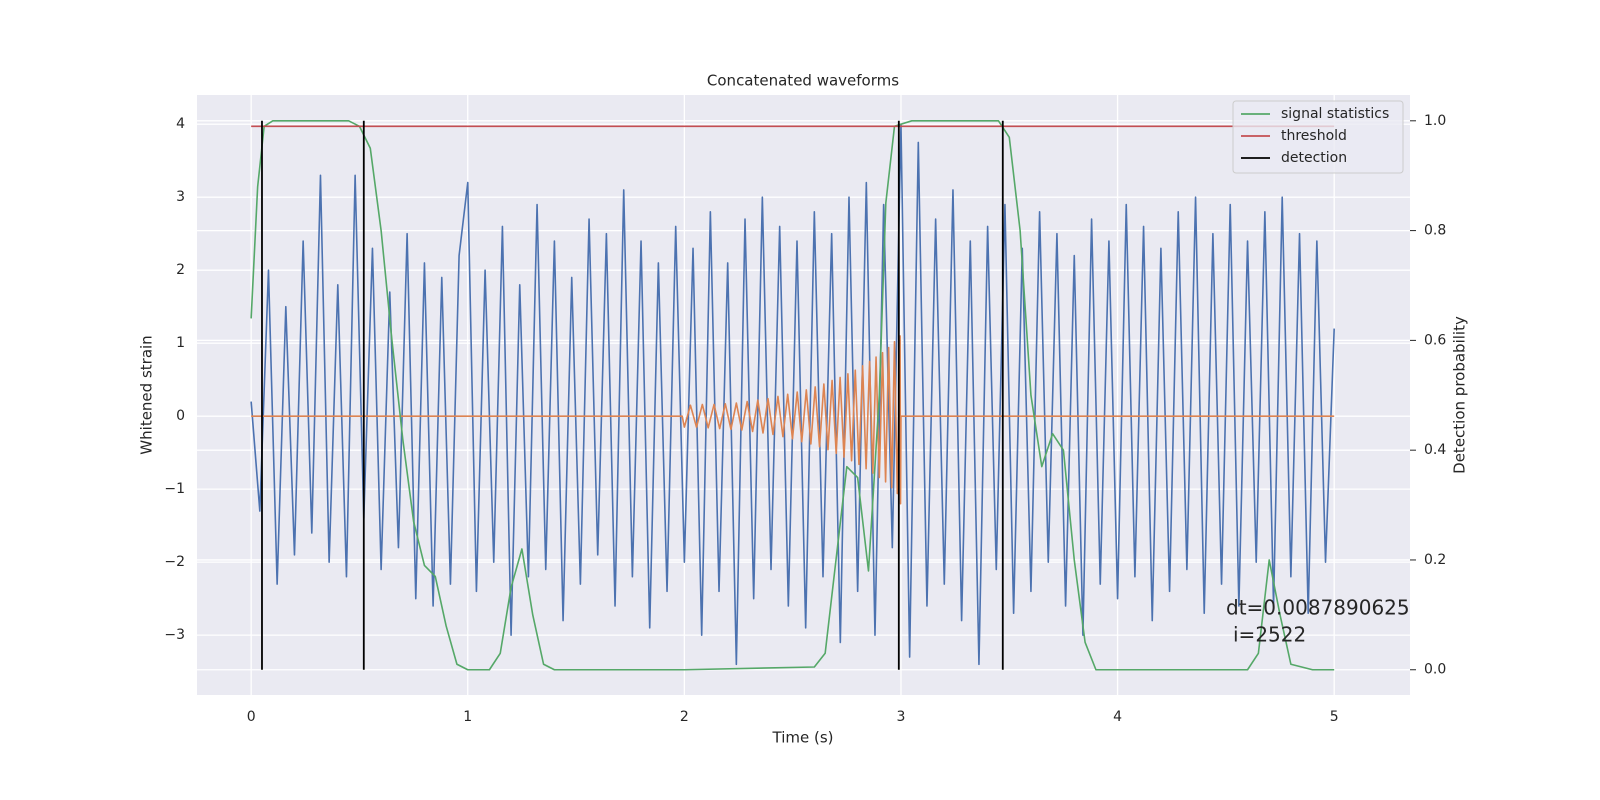 This screenshot has height=800, width=1600. I want to click on y2-tick-label: 0.4, so click(1435, 450).